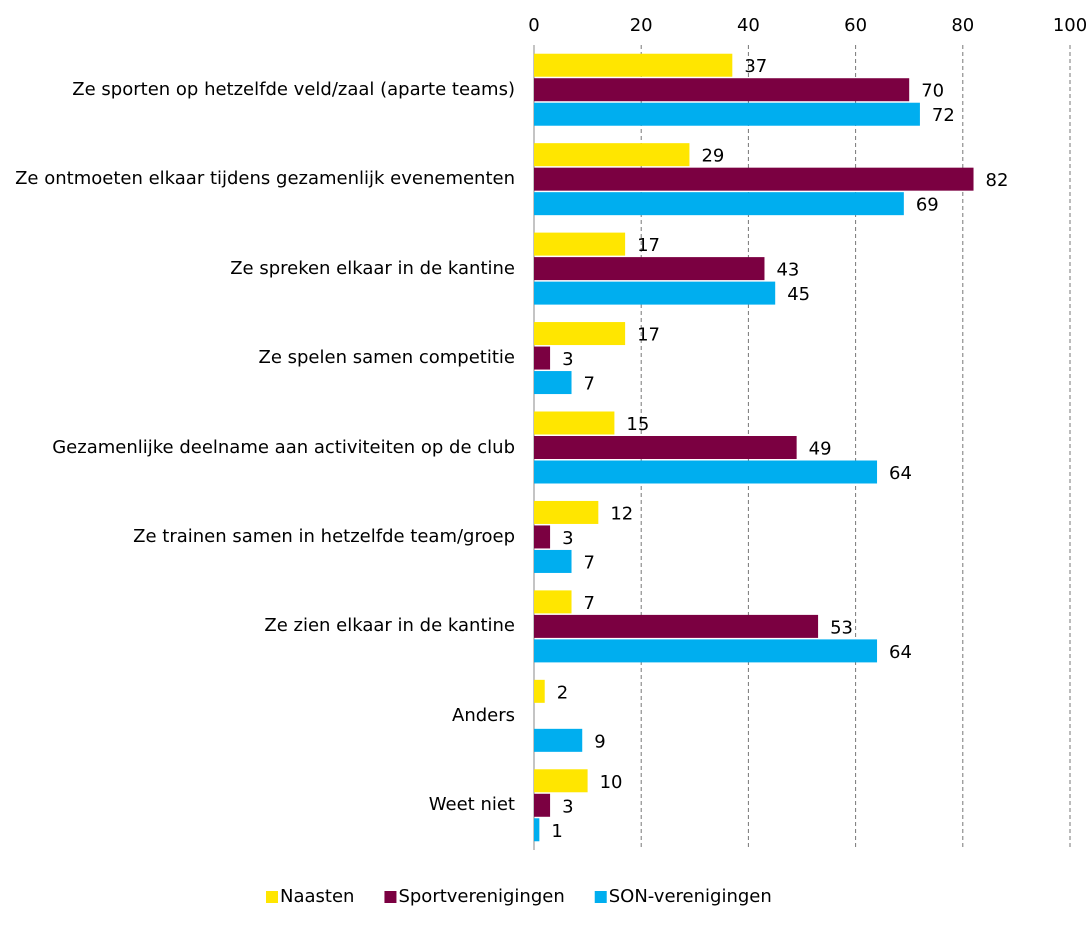 The height and width of the screenshot is (933, 1092). What do you see at coordinates (712, 156) in the screenshot?
I see `value-label: 29` at bounding box center [712, 156].